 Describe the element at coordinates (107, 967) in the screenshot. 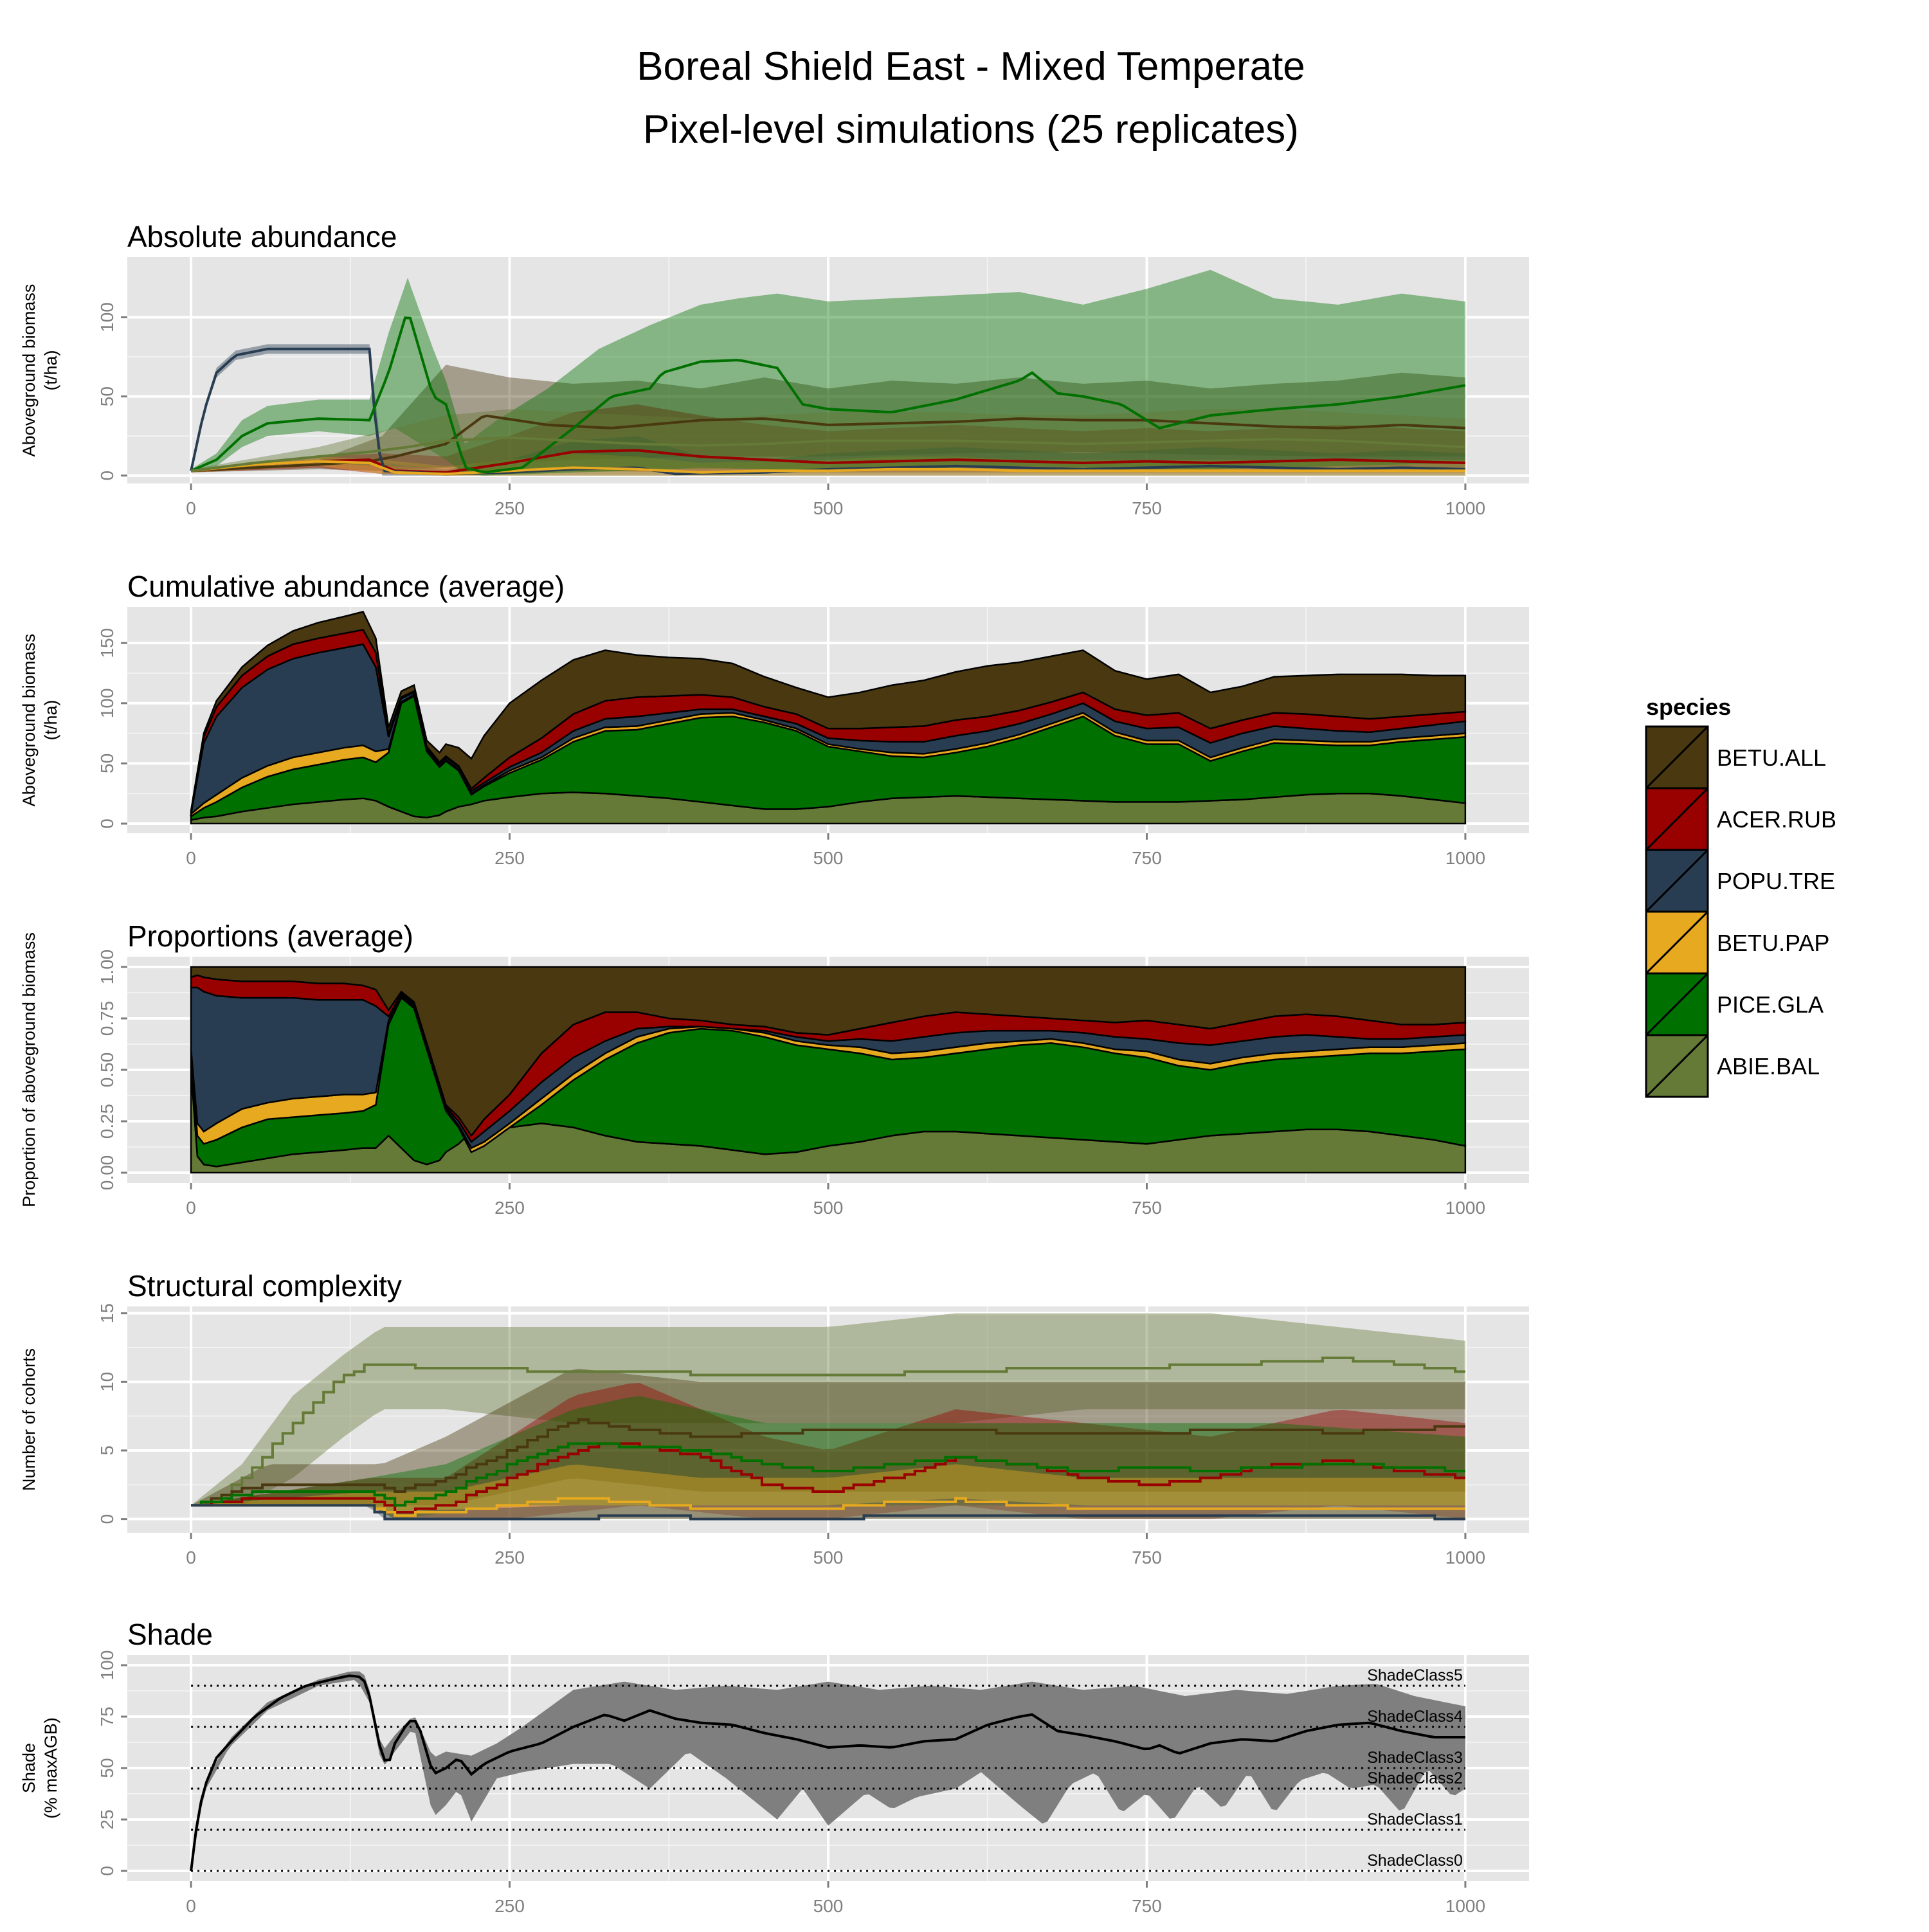

I see `y-tick-label: 1.00` at that location.